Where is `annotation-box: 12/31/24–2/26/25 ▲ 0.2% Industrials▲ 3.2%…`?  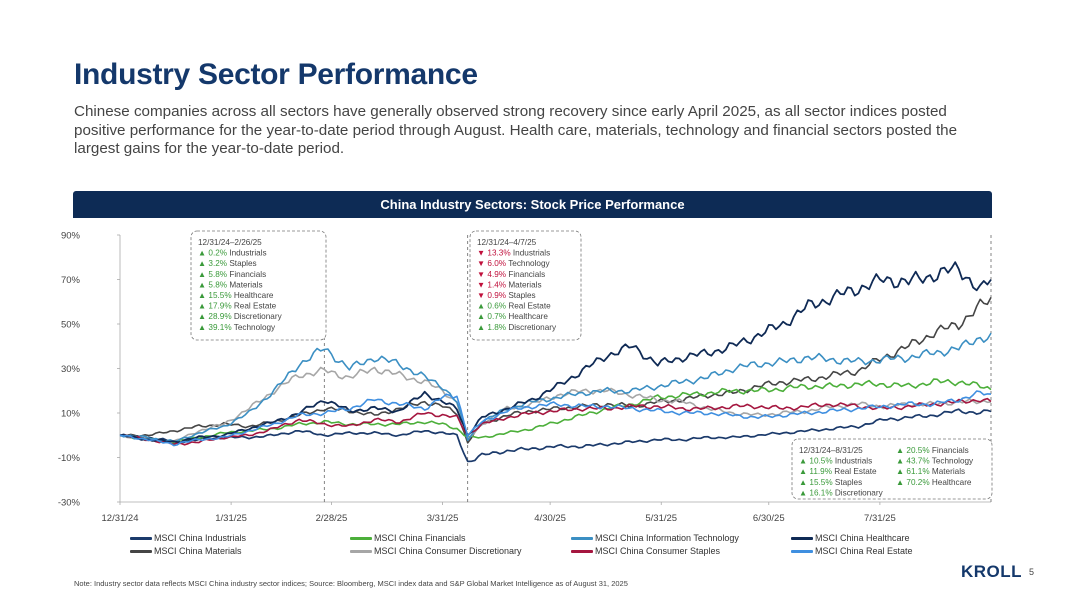
annotation-box: 12/31/24–2/26/25 ▲ 0.2% Industrials▲ 3.2%… is located at coordinates (258, 285).